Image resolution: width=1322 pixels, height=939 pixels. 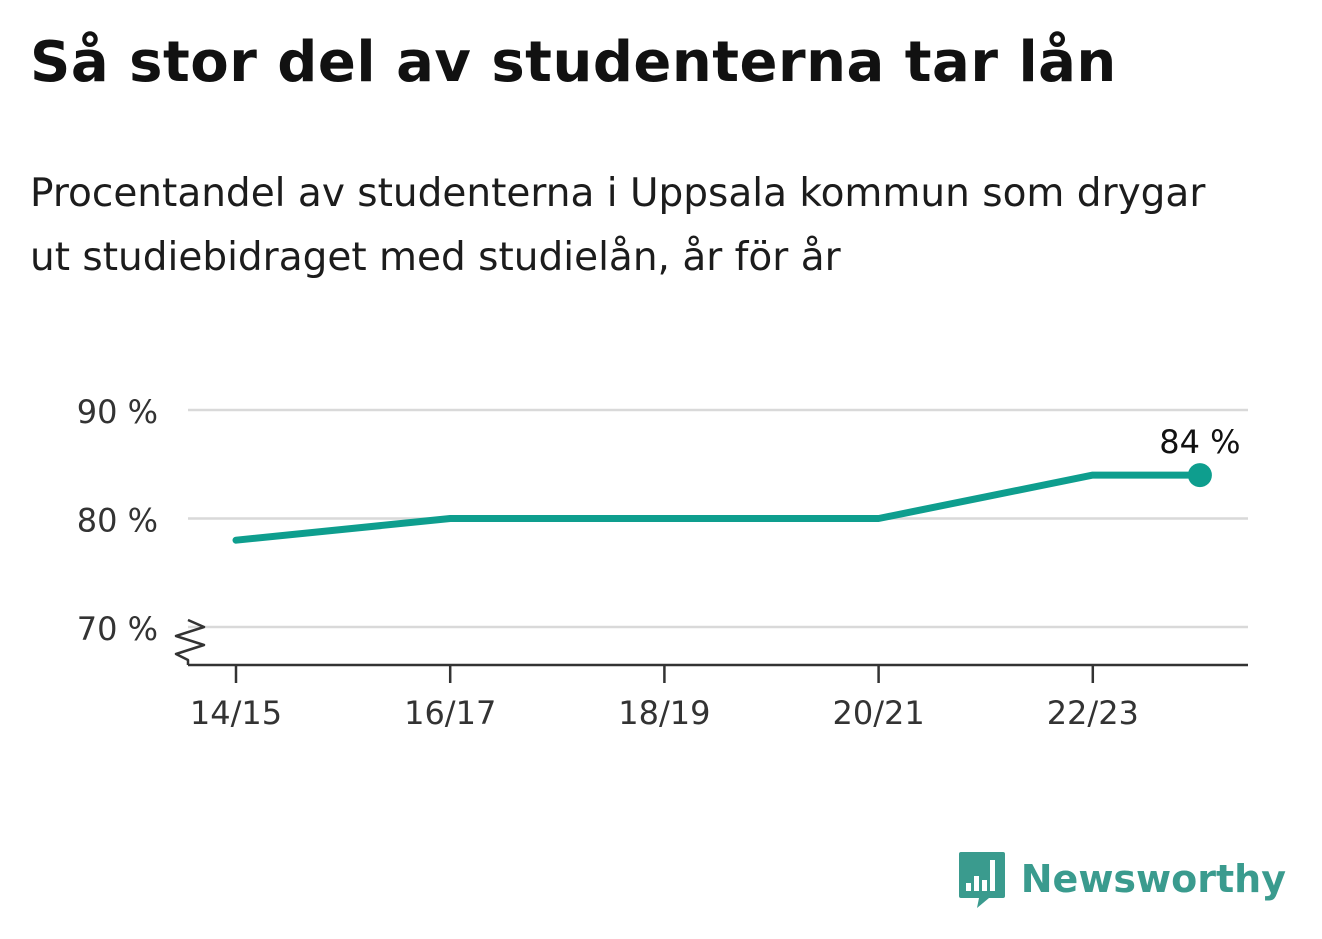 What do you see at coordinates (1093, 713) in the screenshot?
I see `x-tick-label: 22/23` at bounding box center [1093, 713].